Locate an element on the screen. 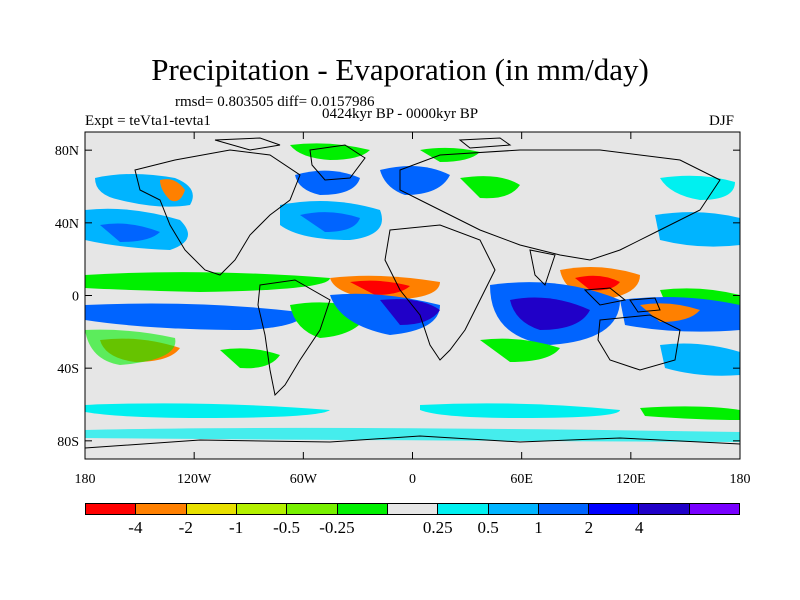  colorbar-label: 0.5 is located at coordinates (488, 527).